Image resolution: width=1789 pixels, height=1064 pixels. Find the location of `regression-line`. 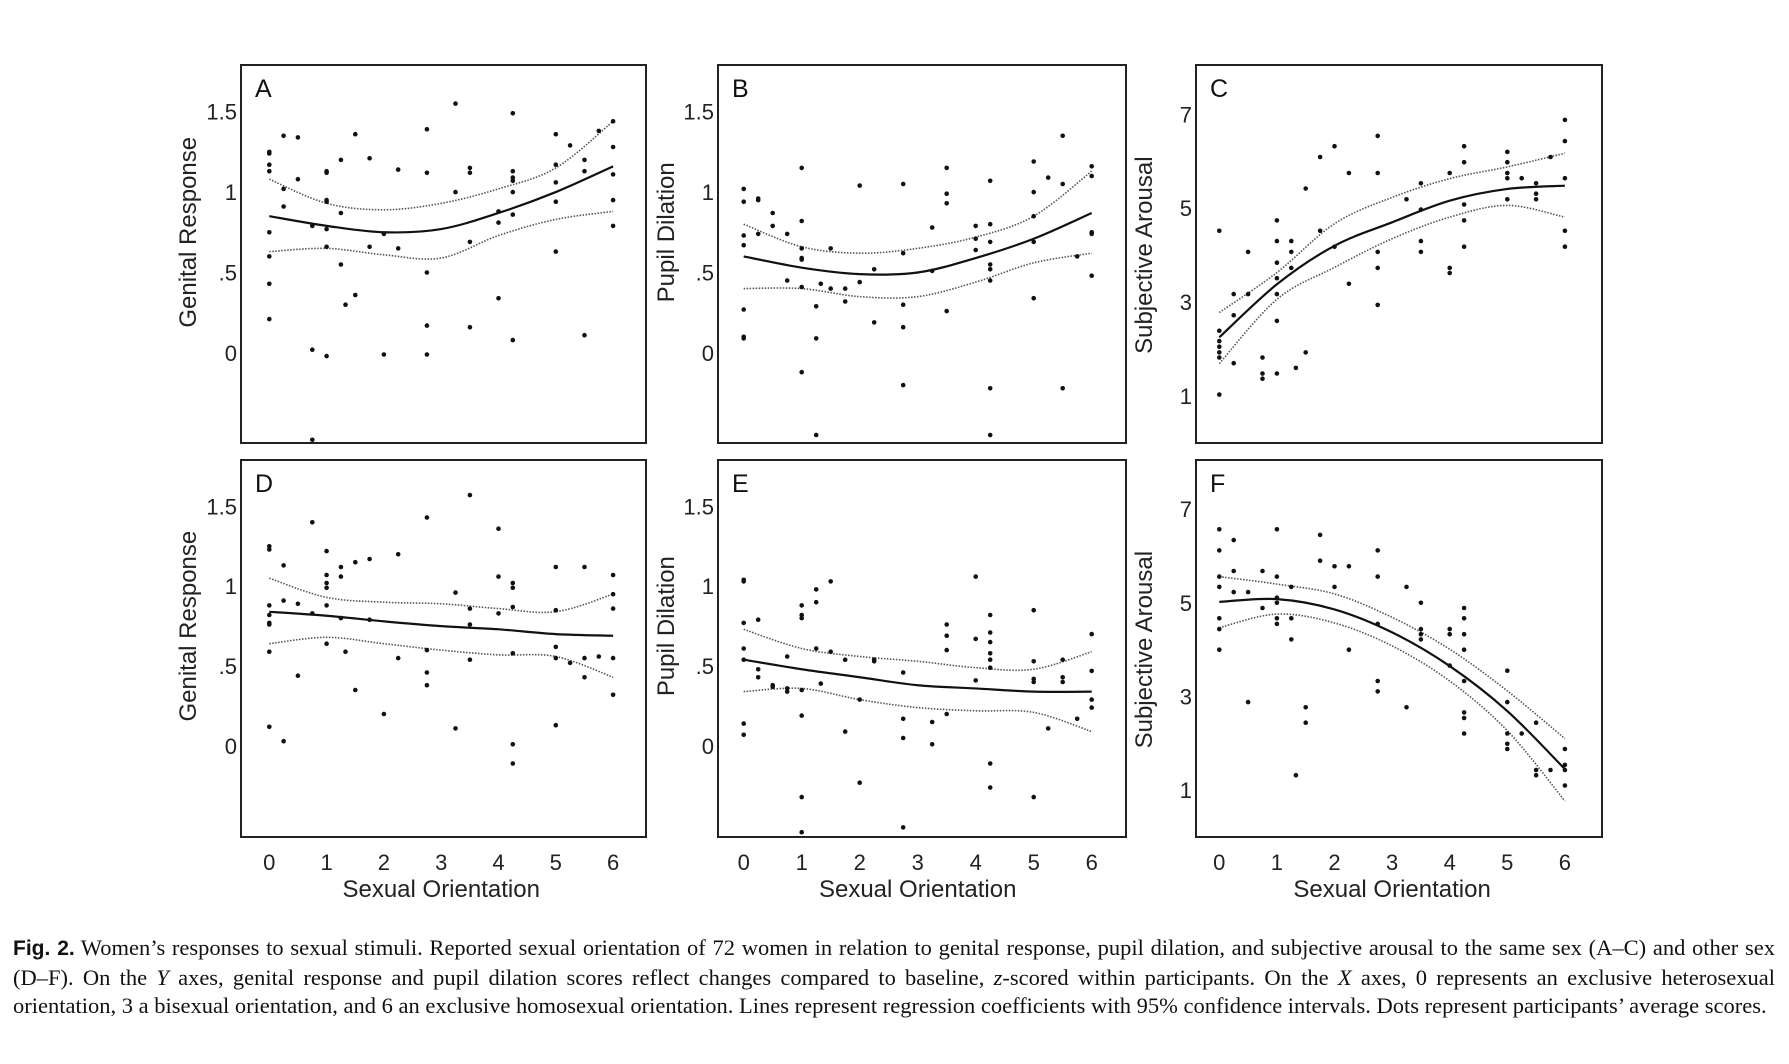

regression-line is located at coordinates (918, 243).